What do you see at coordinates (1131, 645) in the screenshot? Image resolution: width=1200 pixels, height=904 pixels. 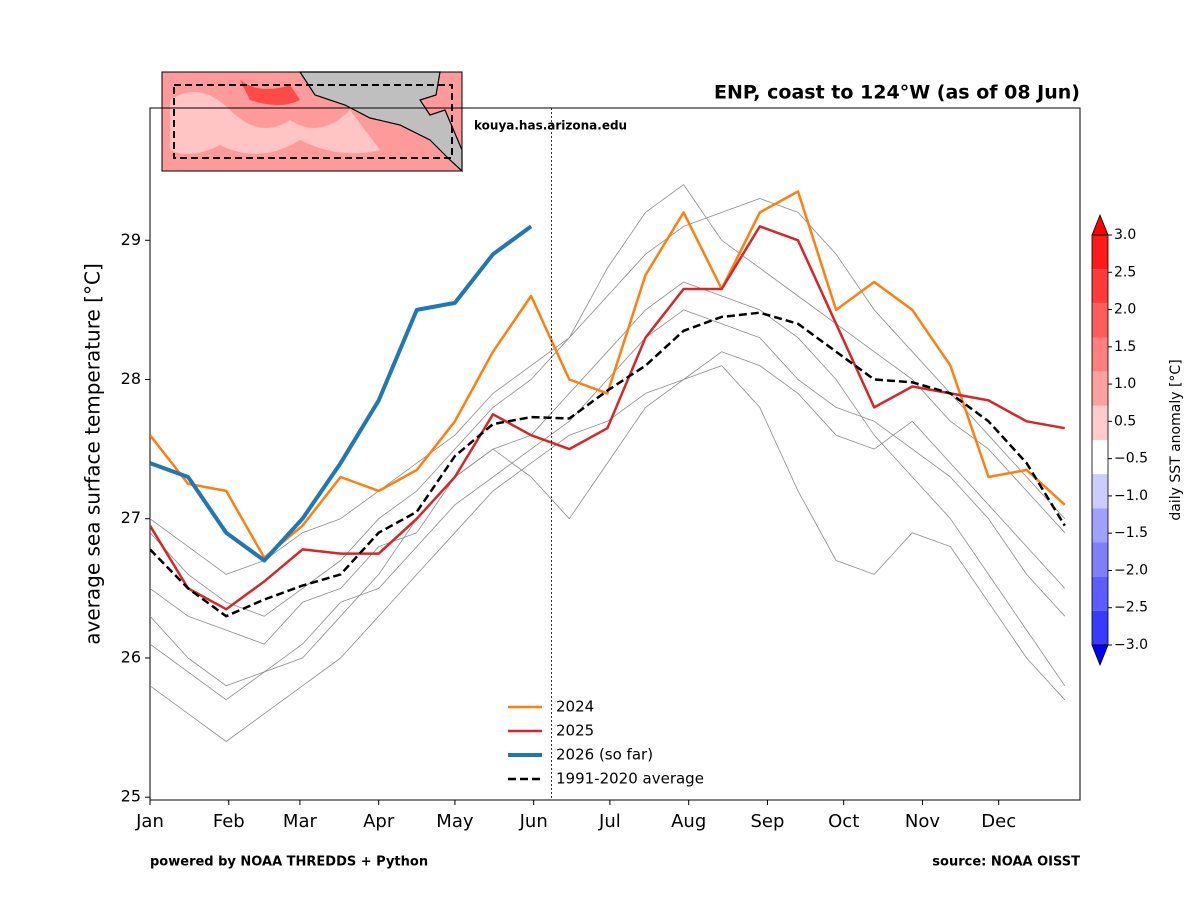 I see `colorbar-tick-label: −3.0` at bounding box center [1131, 645].